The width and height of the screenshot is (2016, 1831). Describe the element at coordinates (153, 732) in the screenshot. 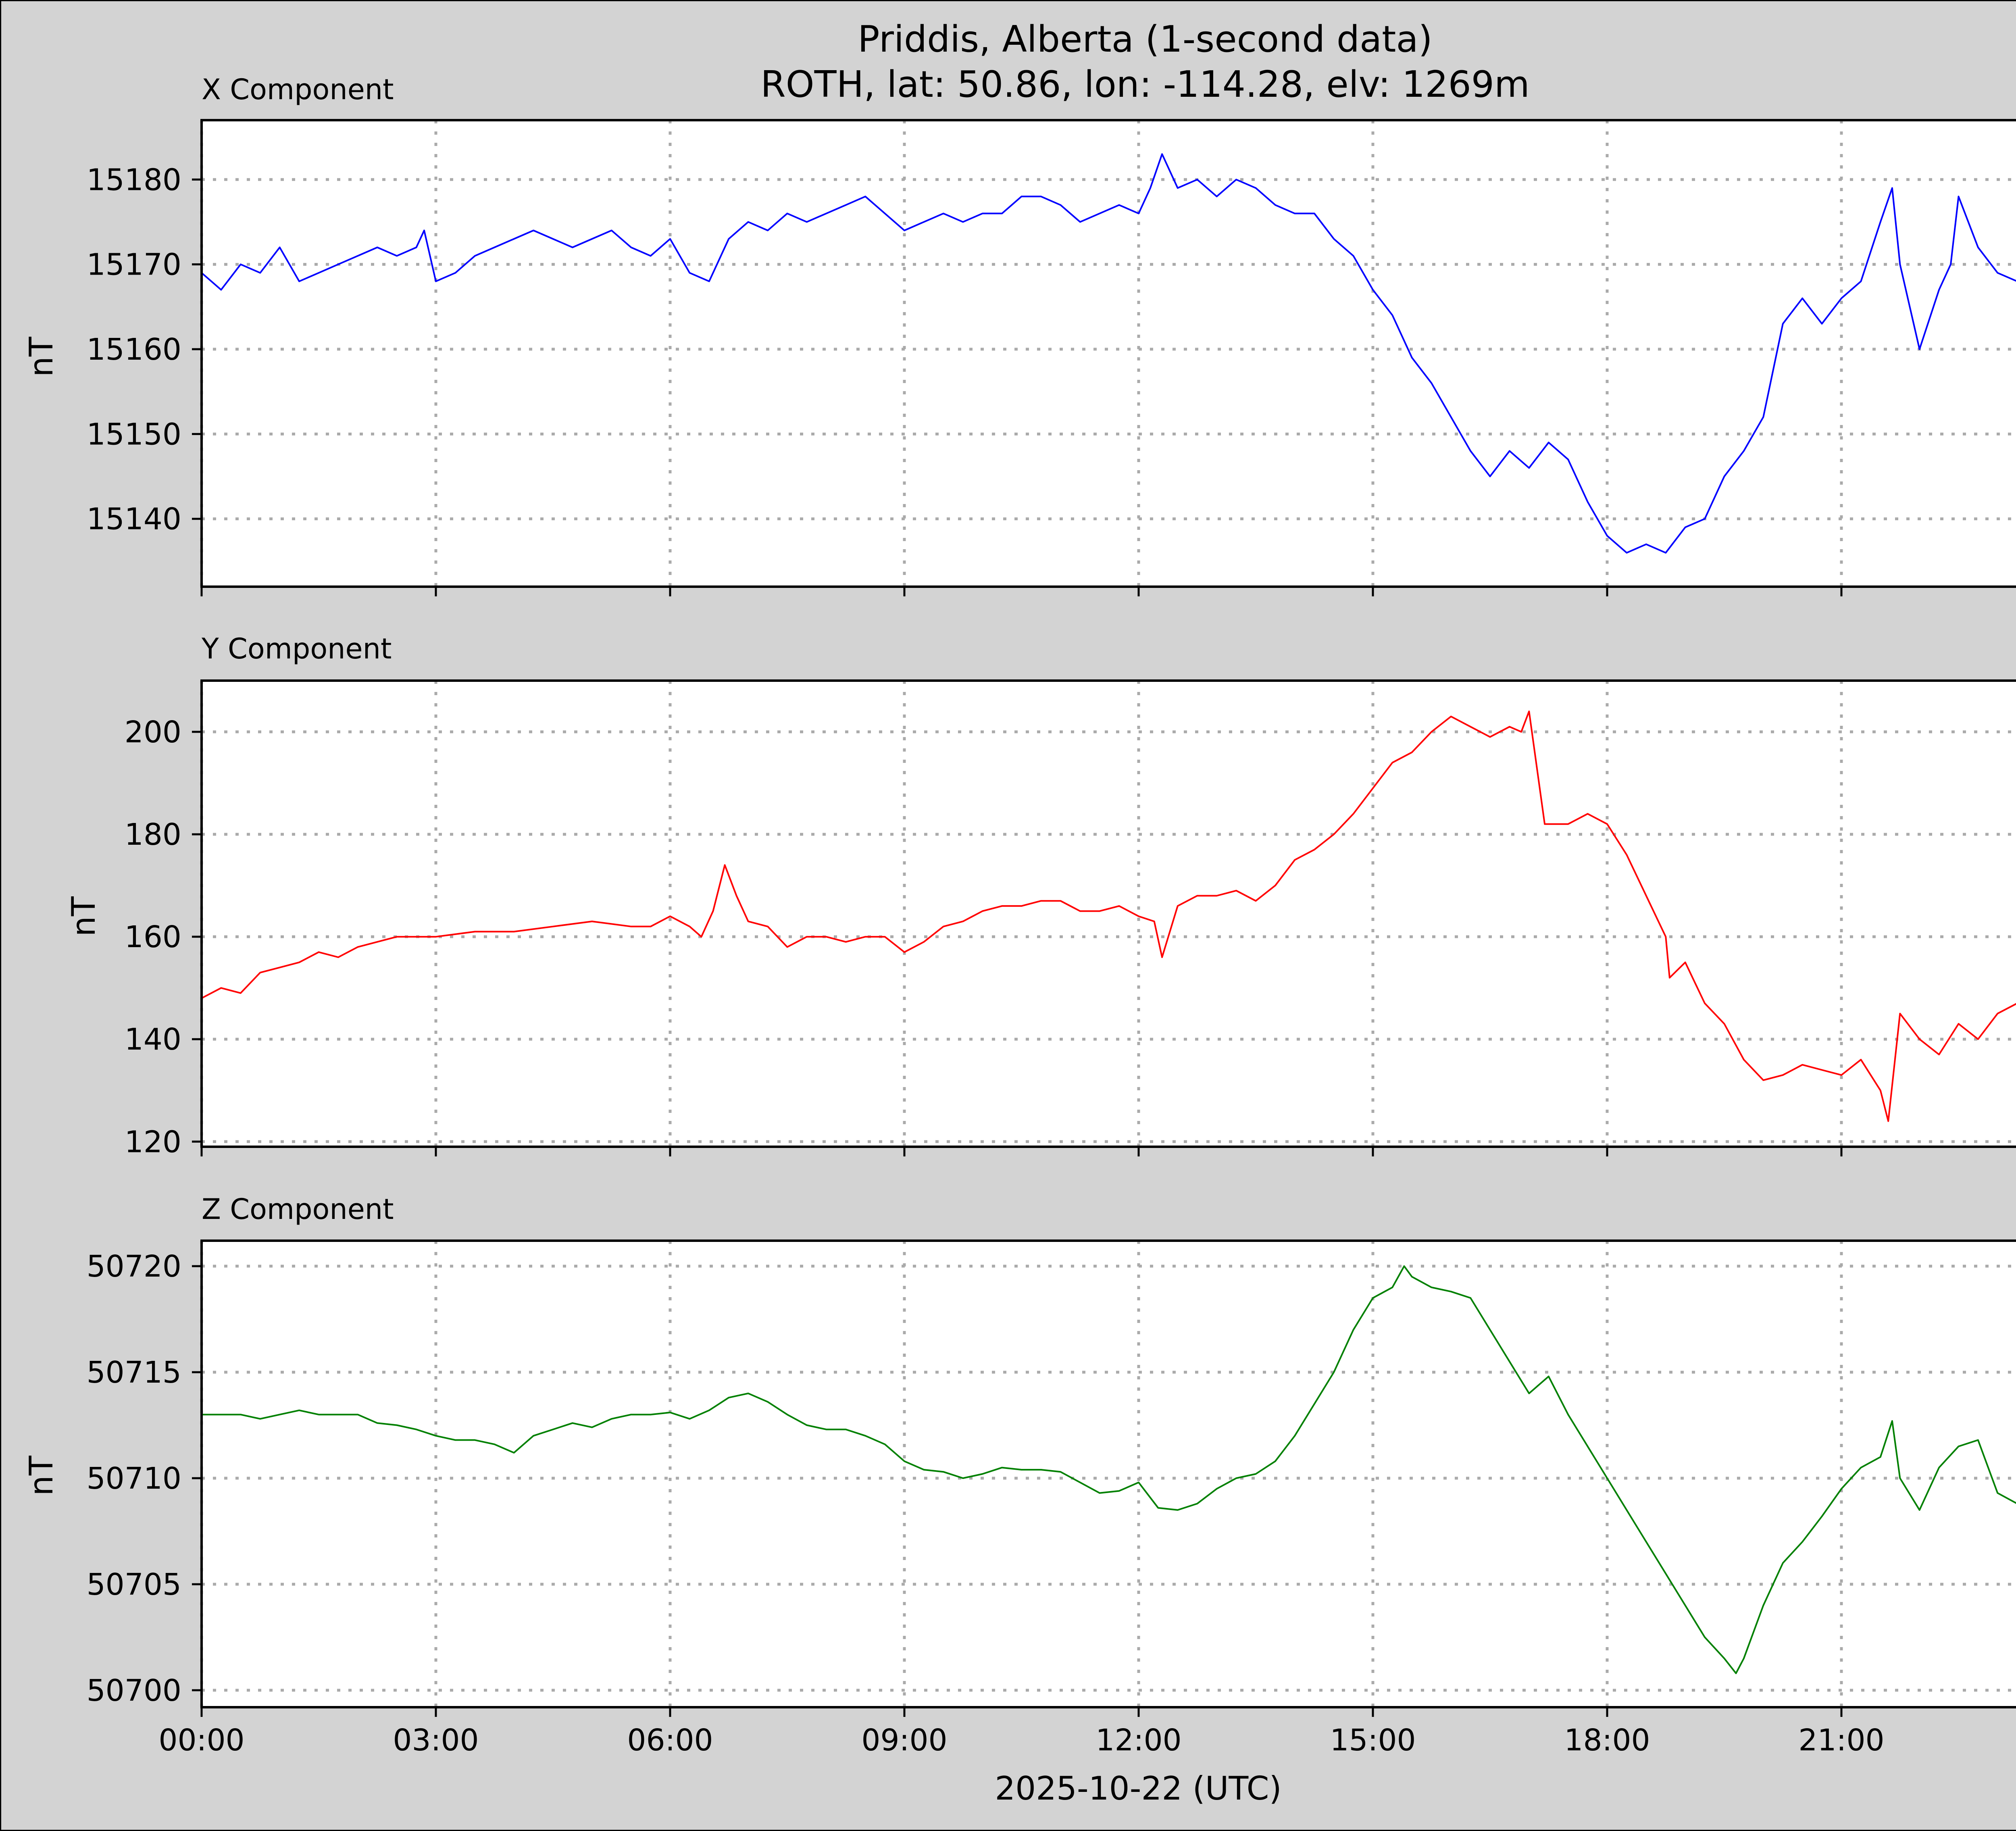

I see `y-component-ytick-label: 200` at that location.